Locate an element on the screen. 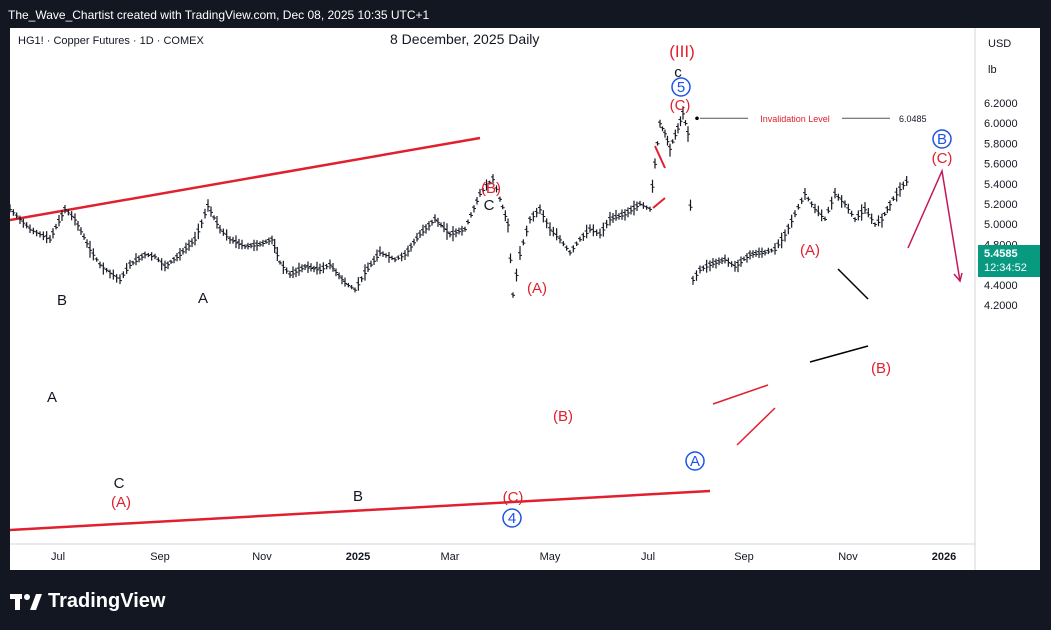  wave-label: (III) is located at coordinates (682, 51).